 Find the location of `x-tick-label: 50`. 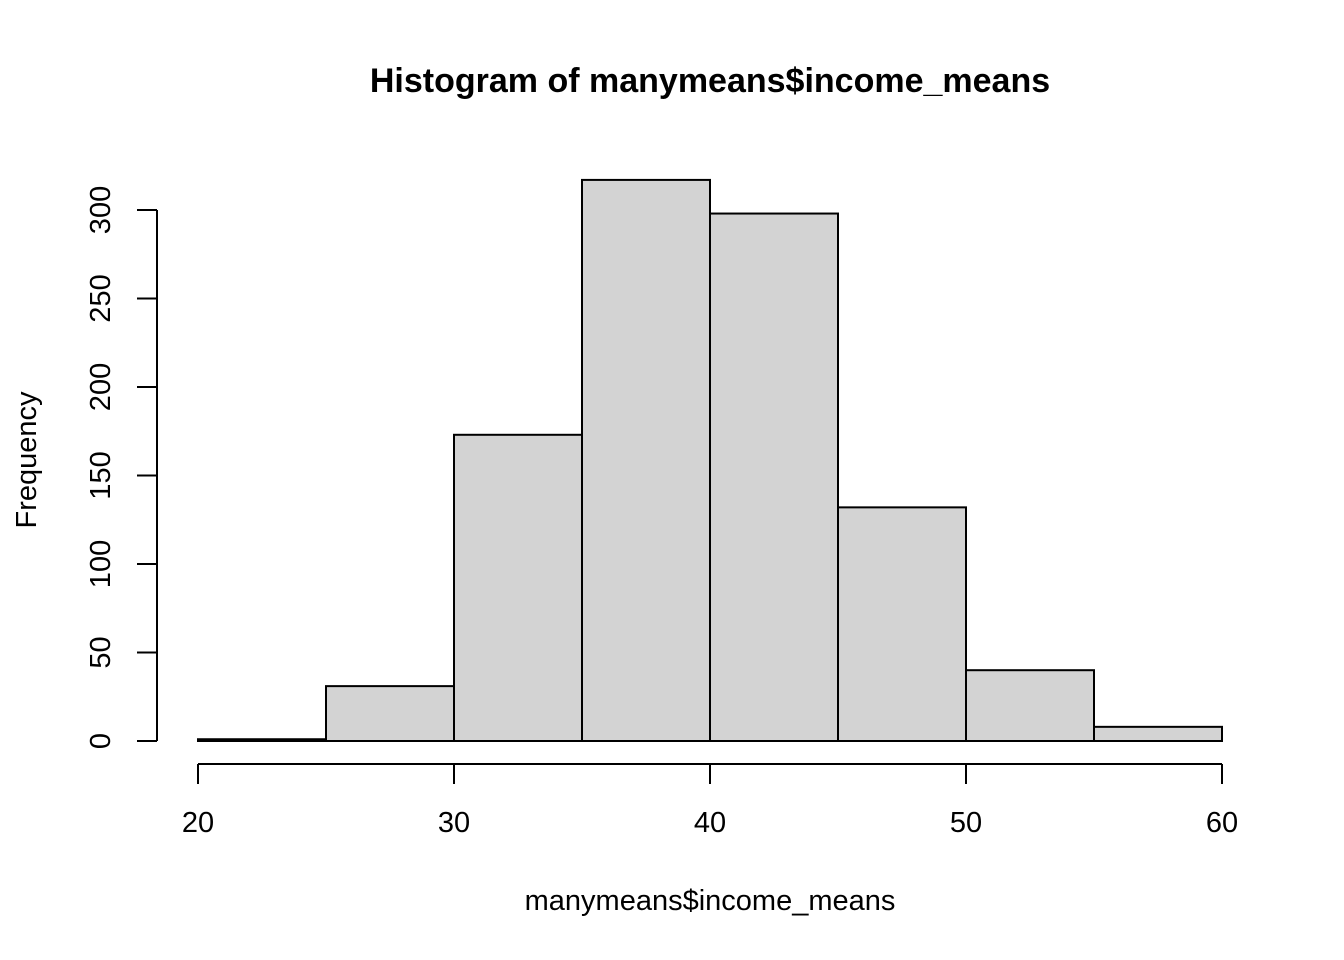

x-tick-label: 50 is located at coordinates (966, 823).